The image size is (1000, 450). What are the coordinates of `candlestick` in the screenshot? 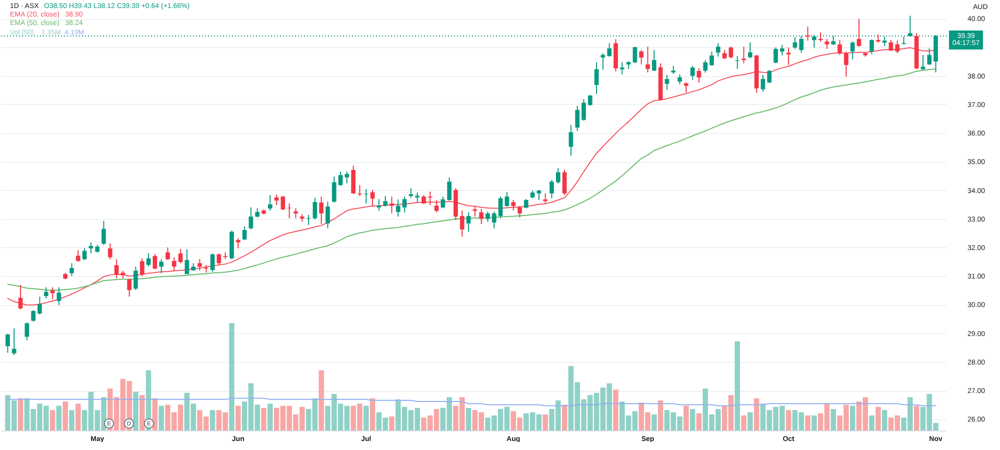 It's located at (8, 343).